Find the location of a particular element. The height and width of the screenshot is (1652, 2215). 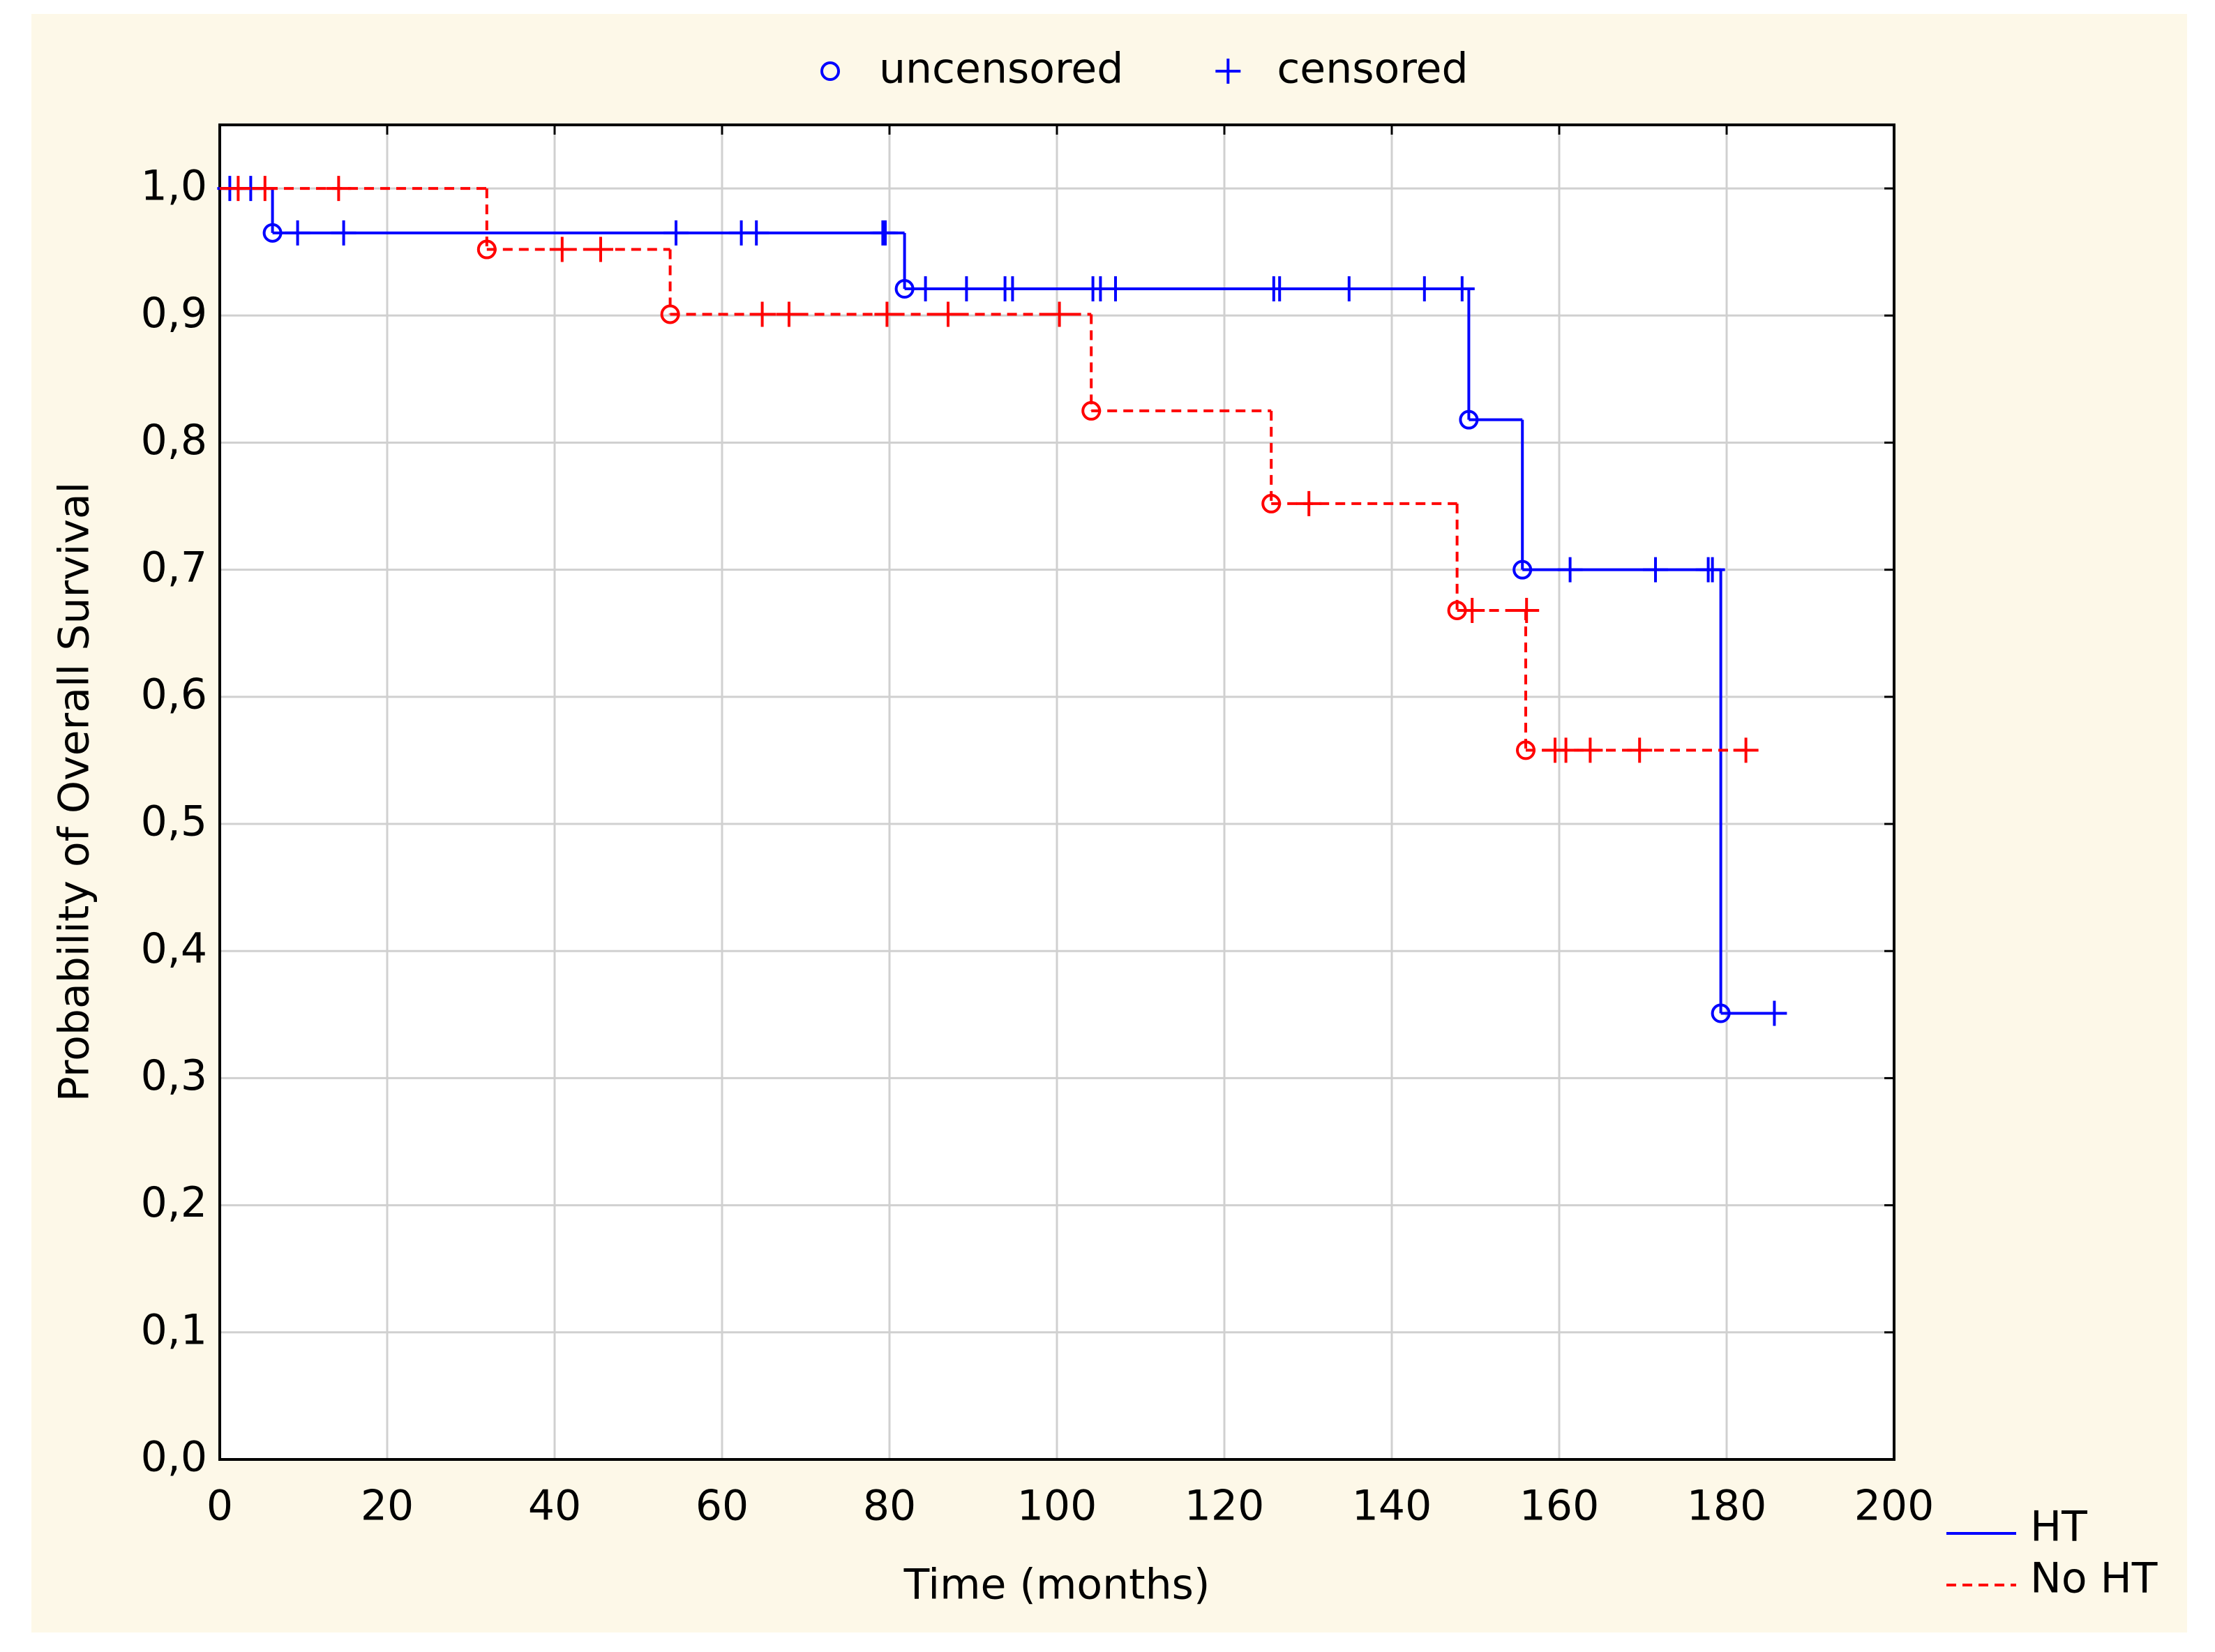

y-tick-label: 0,1 is located at coordinates (174, 1329).